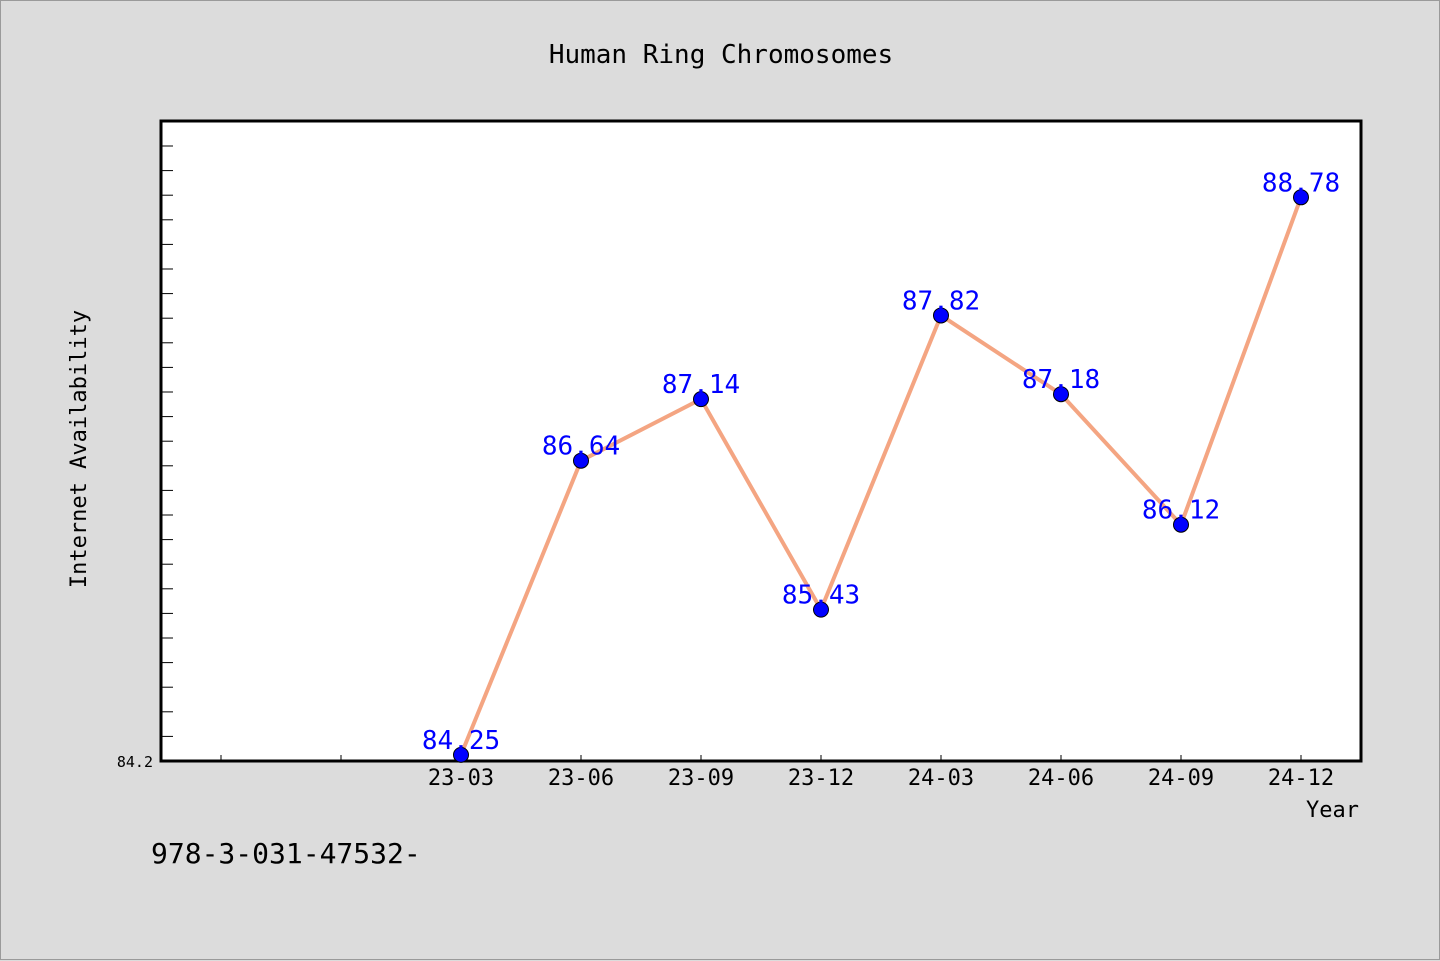 The image size is (1440, 961). I want to click on x-tick-label: 24-12, so click(1301, 778).